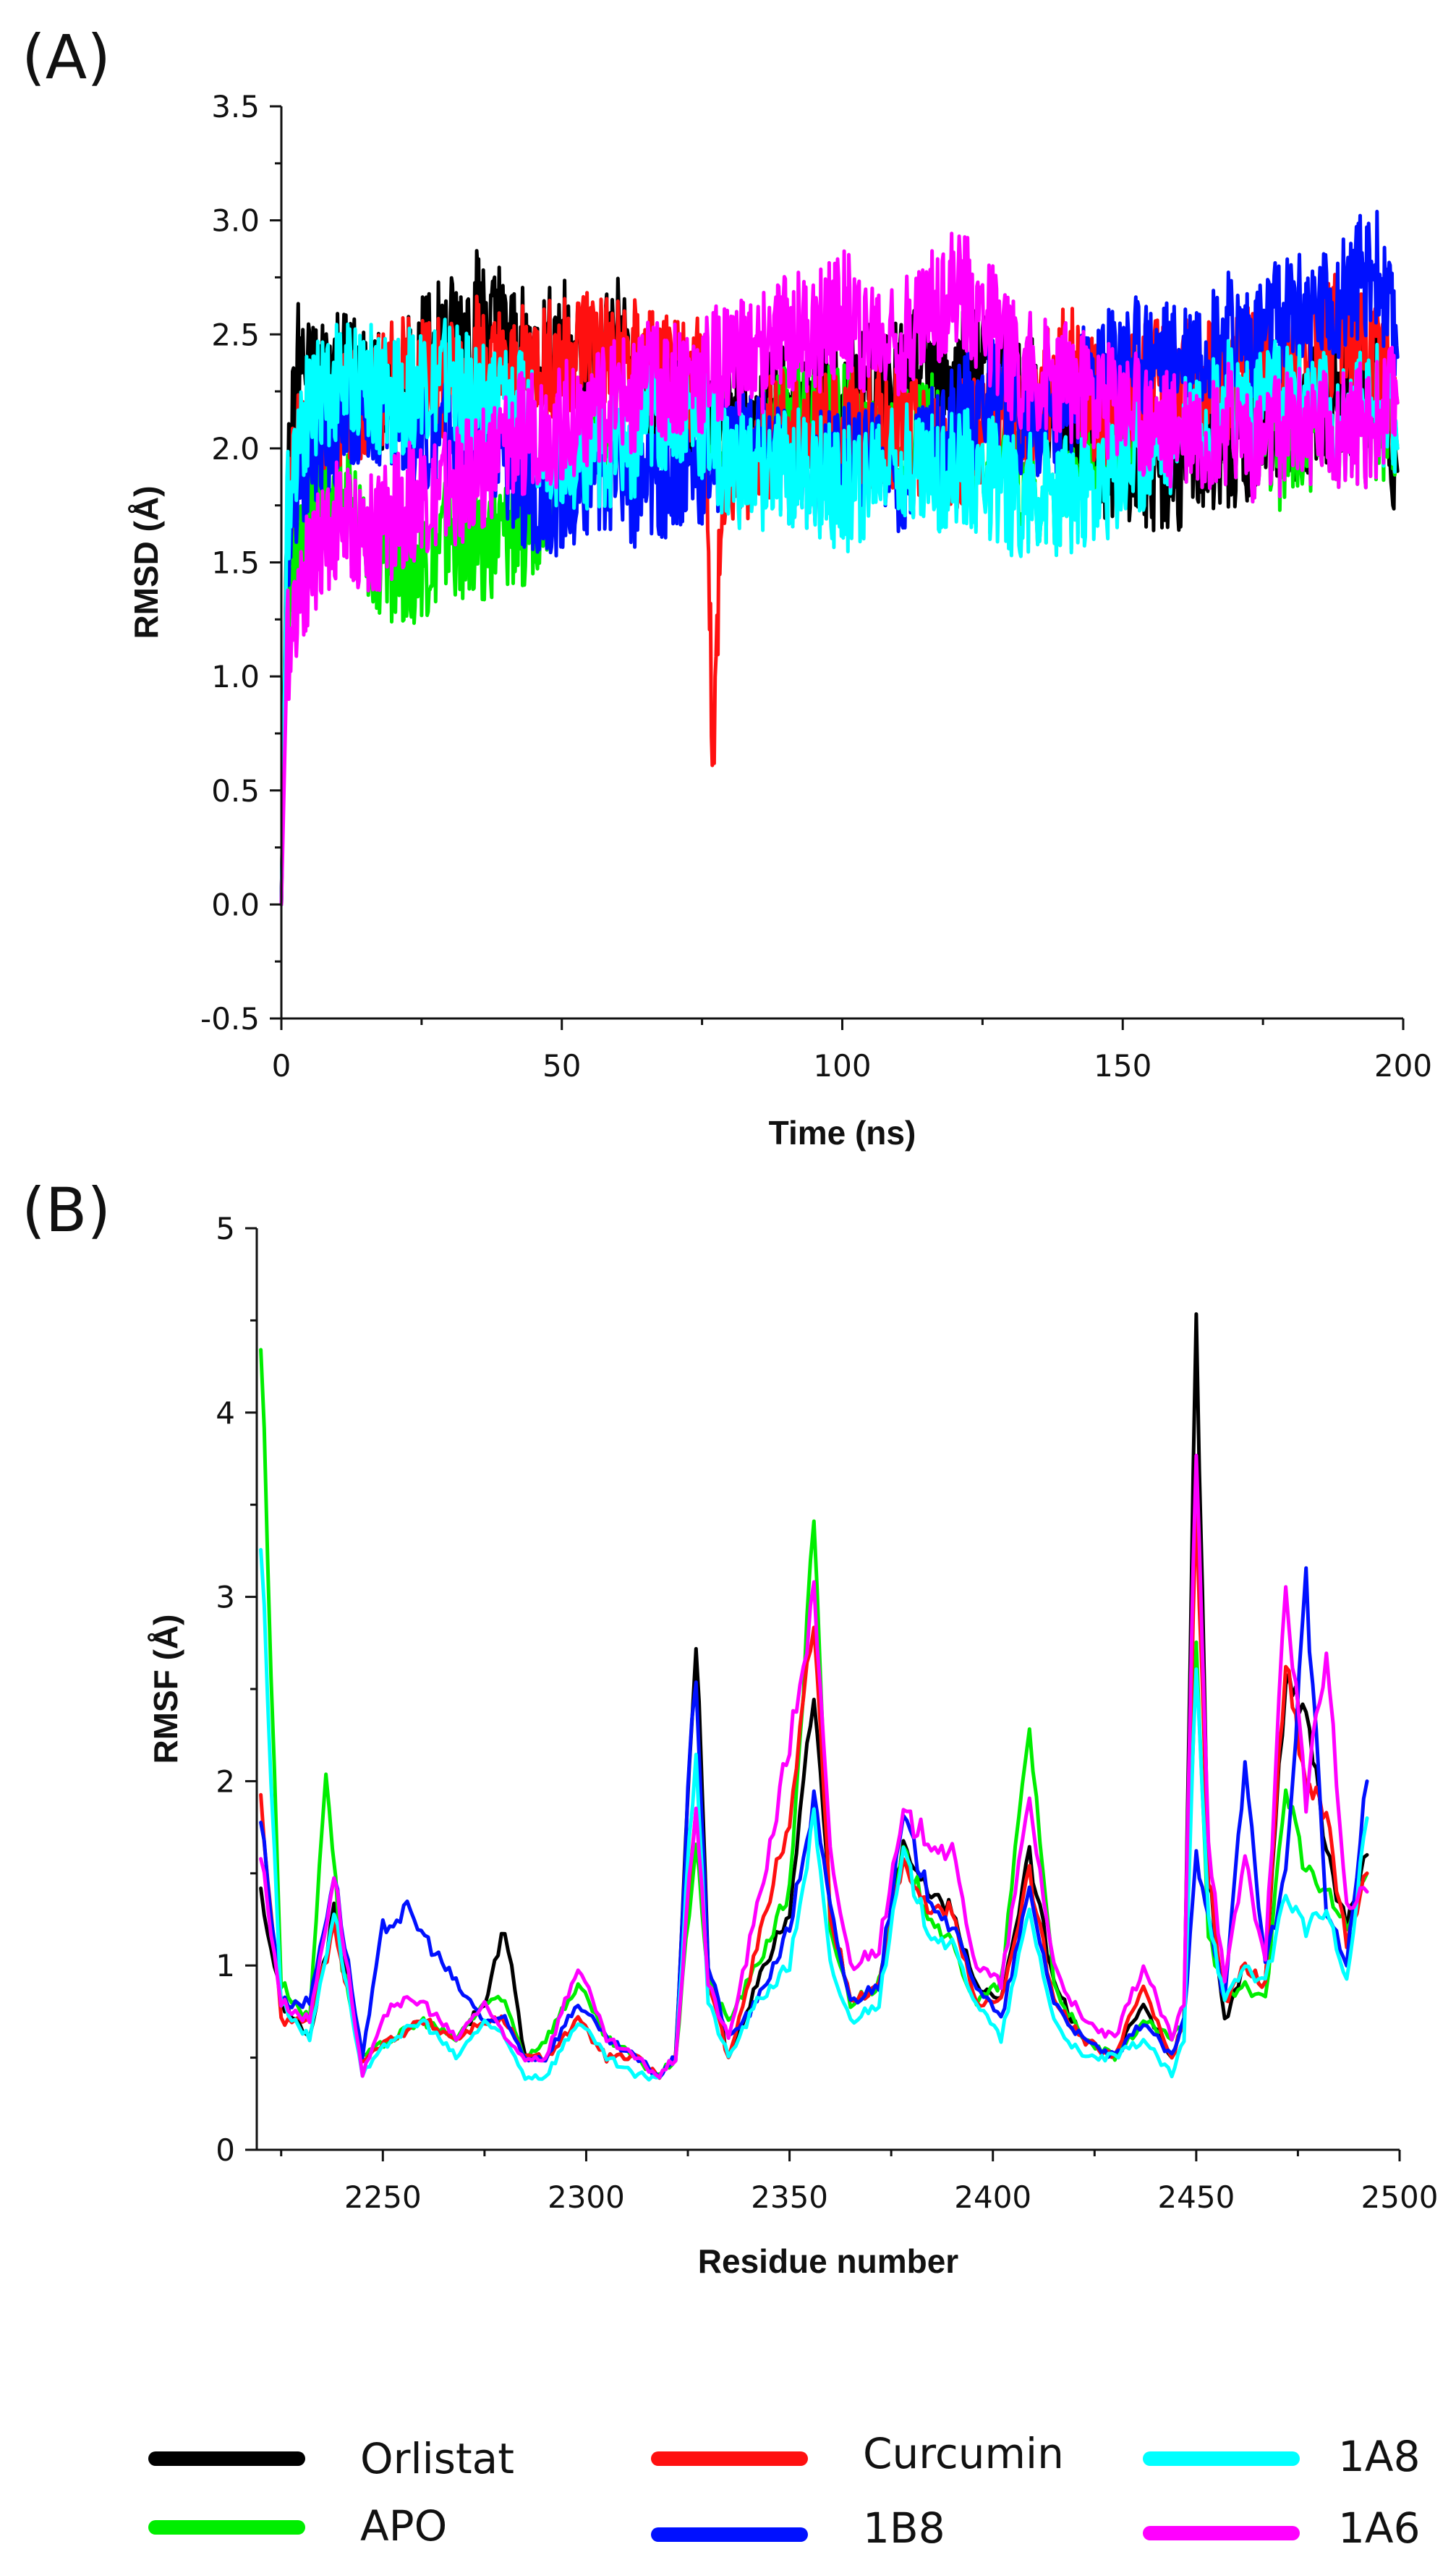 The width and height of the screenshot is (1456, 2565). I want to click on legend-label-apo: APO, so click(403, 2526).